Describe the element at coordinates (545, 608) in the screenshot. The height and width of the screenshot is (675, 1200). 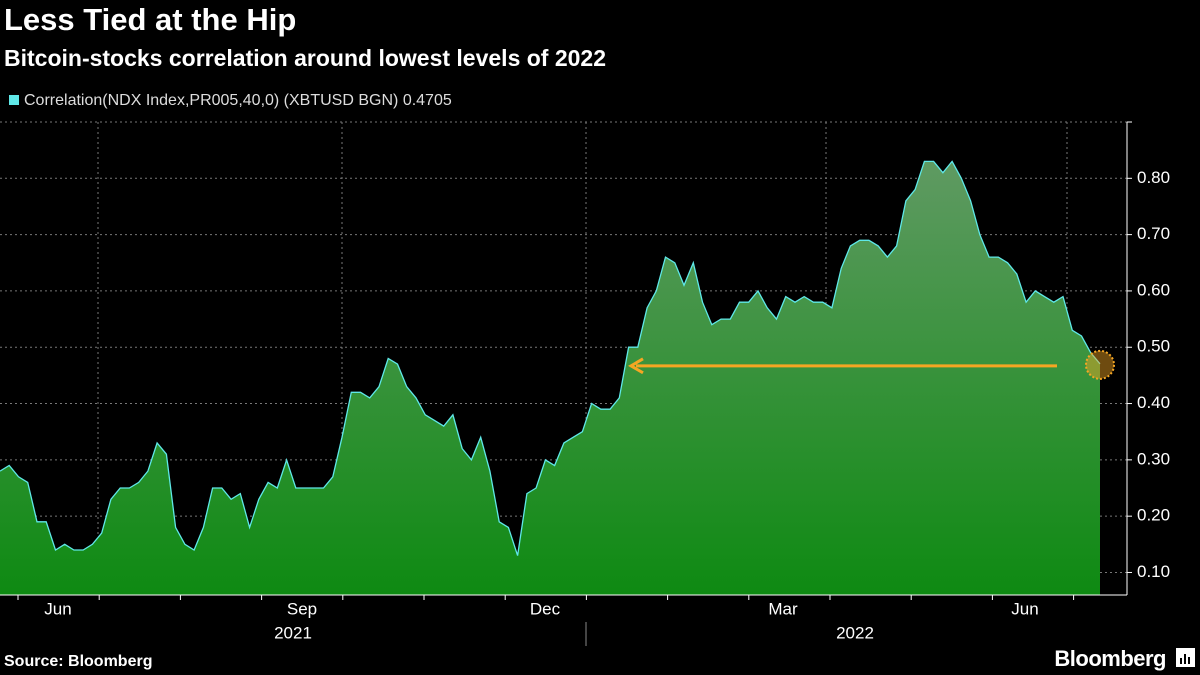
I see `x-tick-label: Dec` at that location.